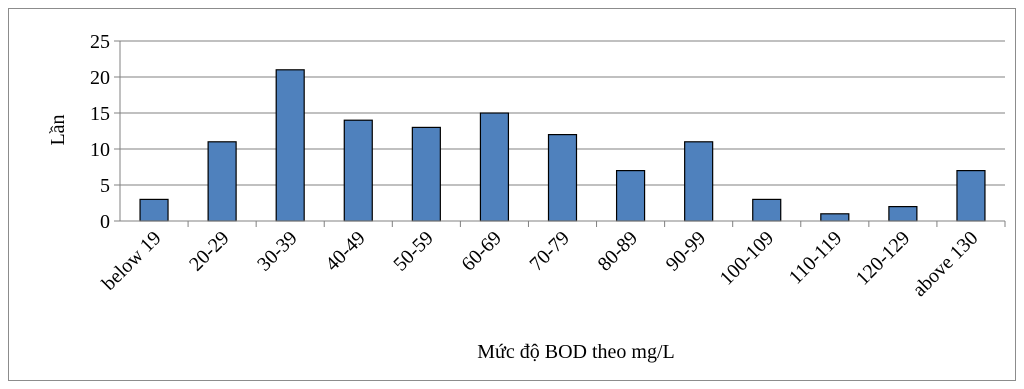 This screenshot has height=389, width=1024. What do you see at coordinates (105, 222) in the screenshot?
I see `y-tick-label: 0` at bounding box center [105, 222].